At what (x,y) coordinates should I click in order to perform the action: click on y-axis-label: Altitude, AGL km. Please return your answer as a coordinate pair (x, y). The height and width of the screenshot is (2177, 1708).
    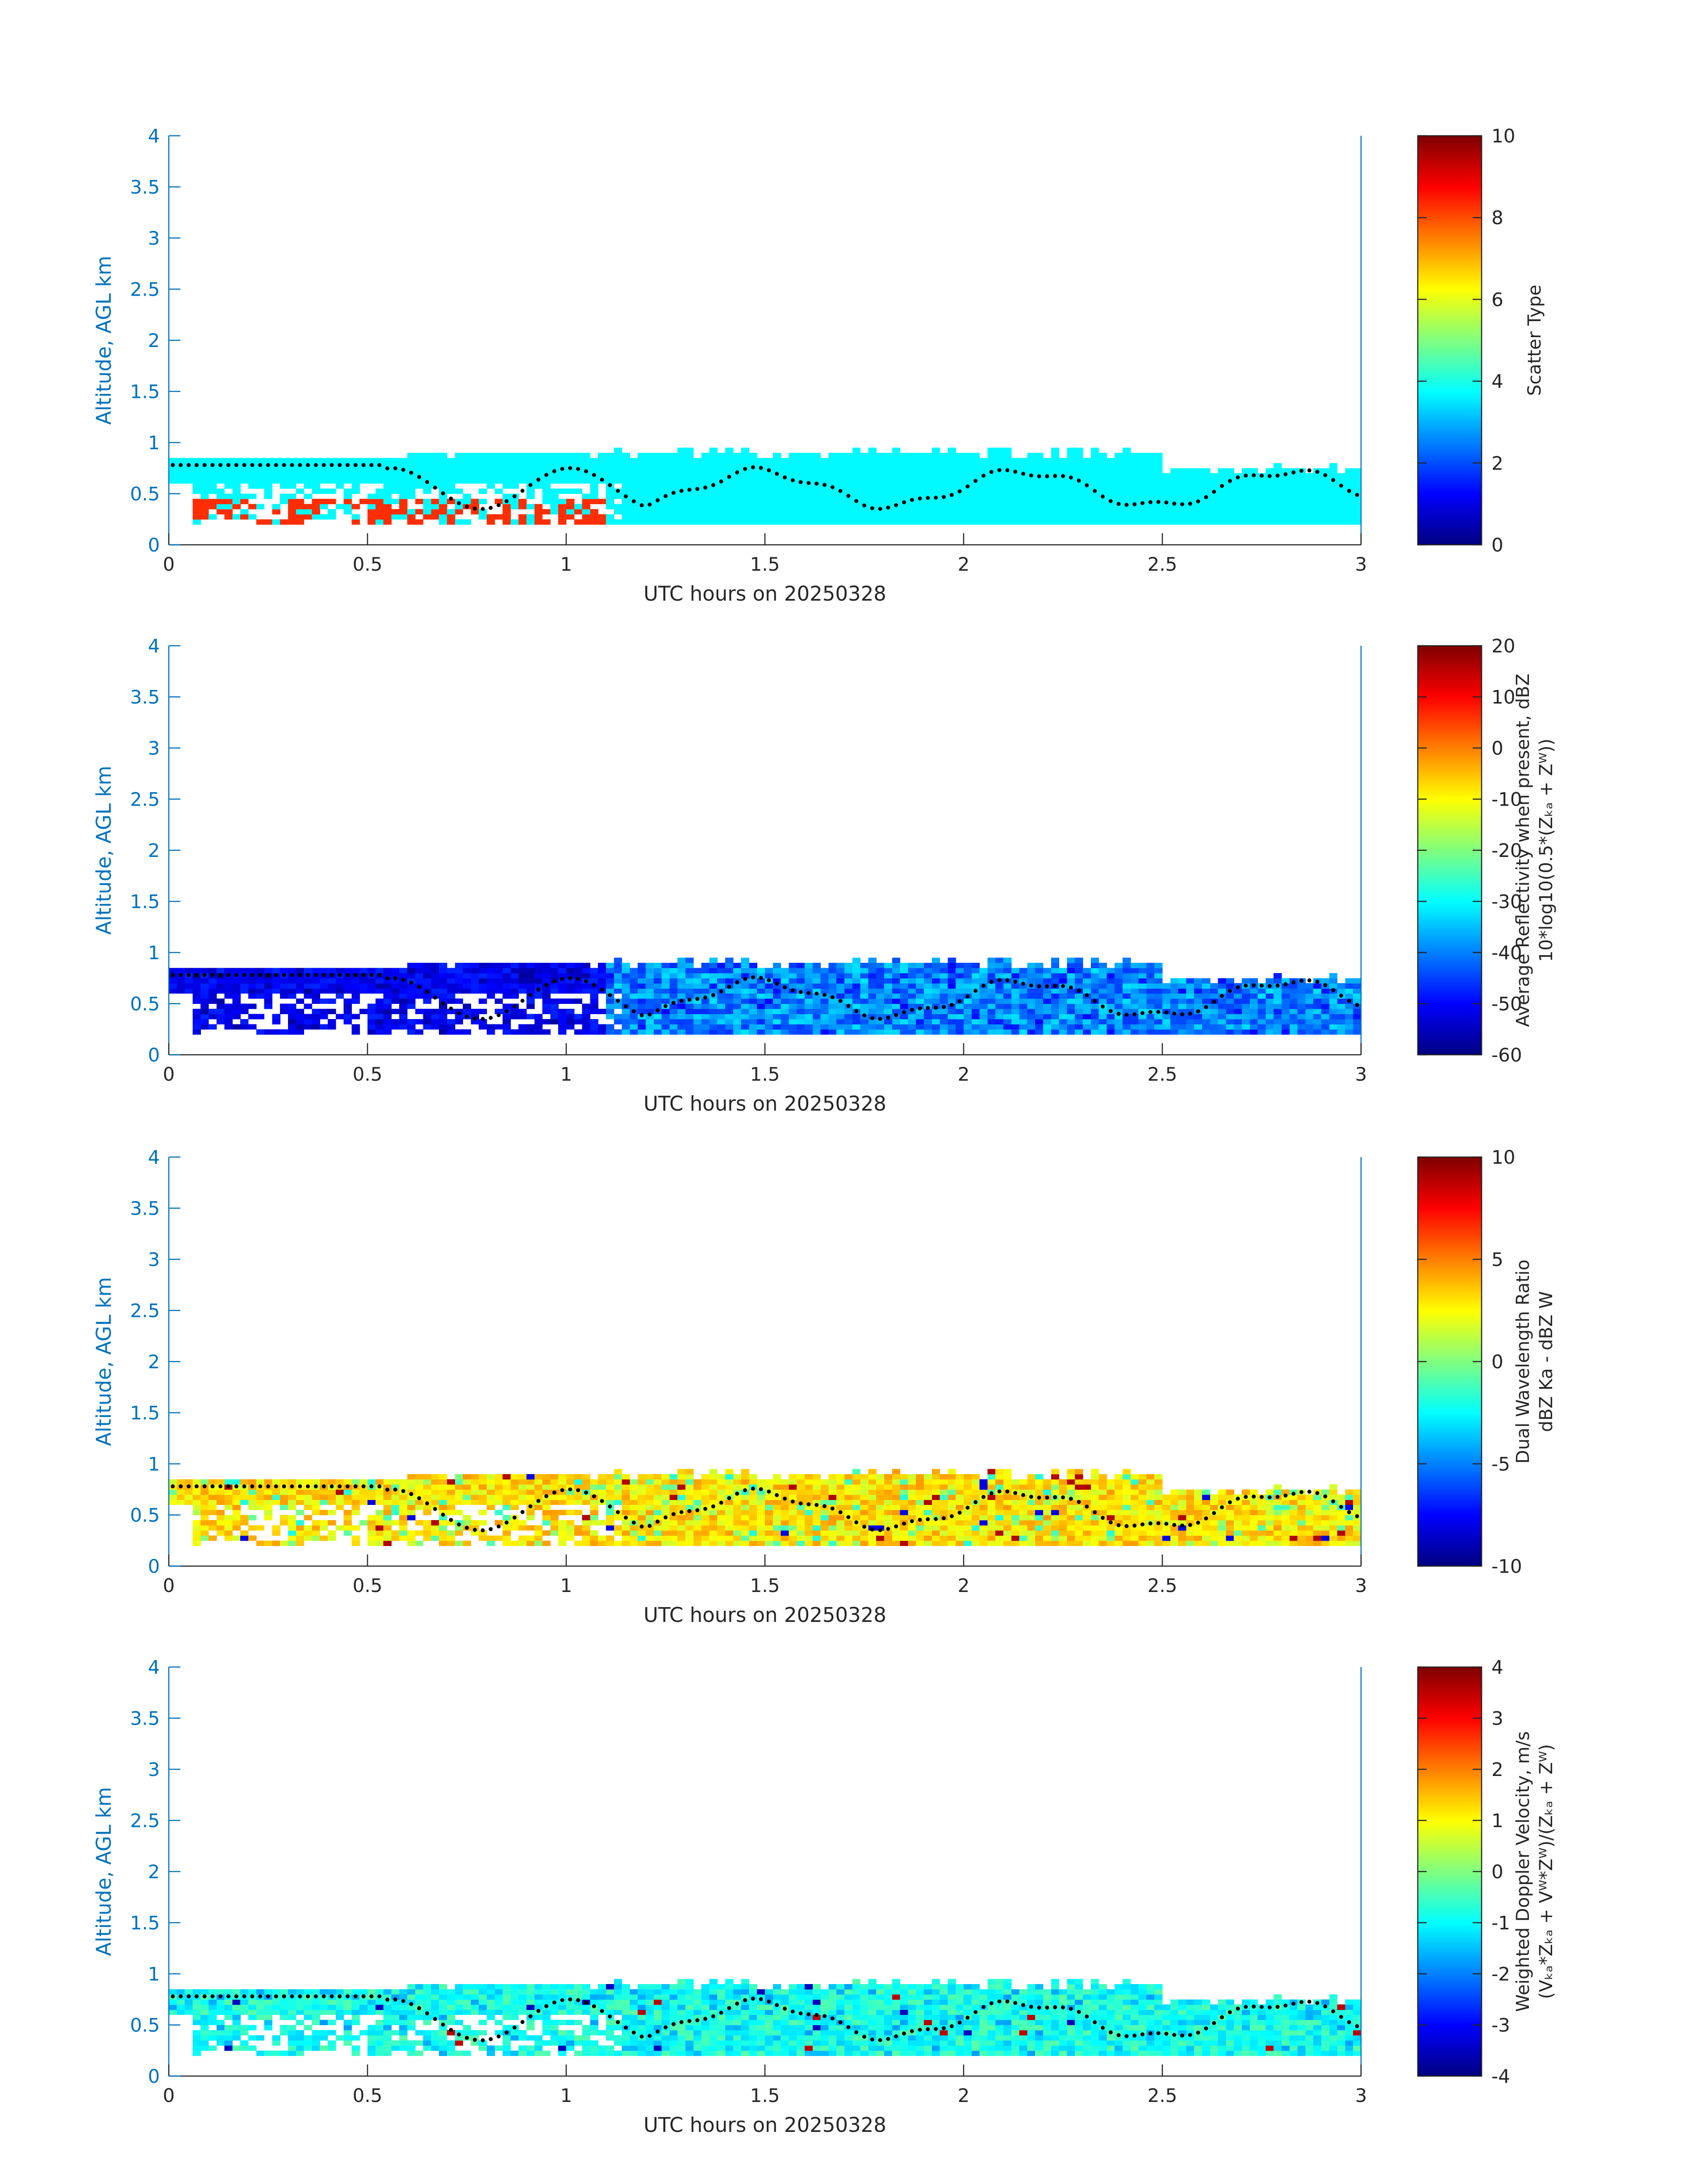
    Looking at the image, I should click on (104, 340).